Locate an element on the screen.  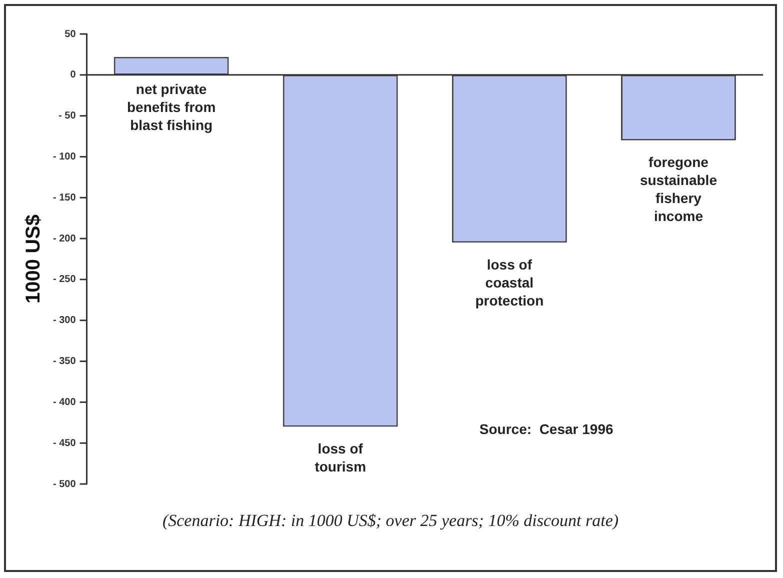
y-tick-label: - 50 is located at coordinates (67, 116).